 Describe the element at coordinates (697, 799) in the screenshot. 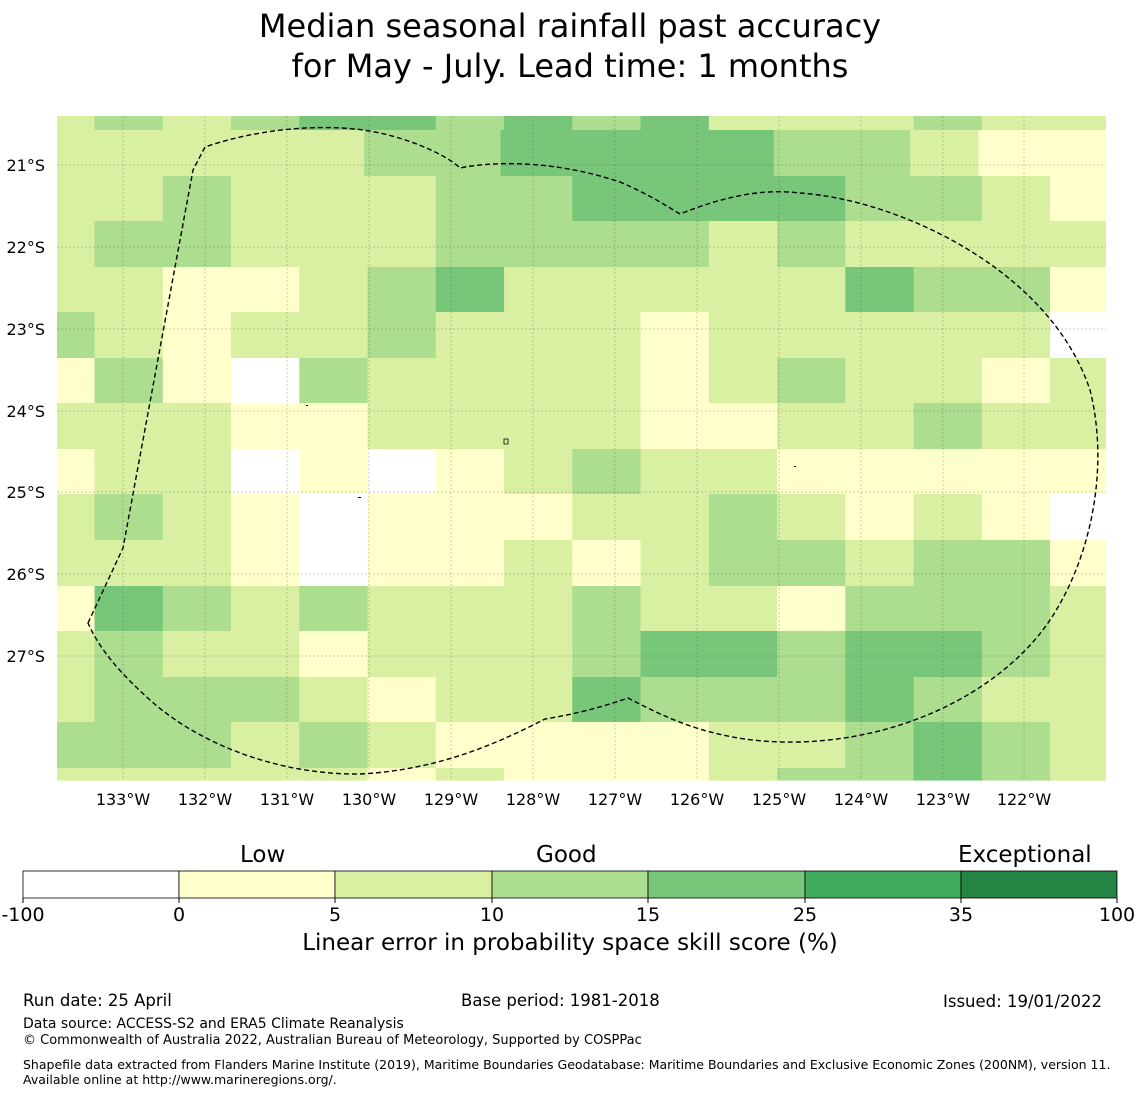

I see `longitude-label: 126°W` at that location.